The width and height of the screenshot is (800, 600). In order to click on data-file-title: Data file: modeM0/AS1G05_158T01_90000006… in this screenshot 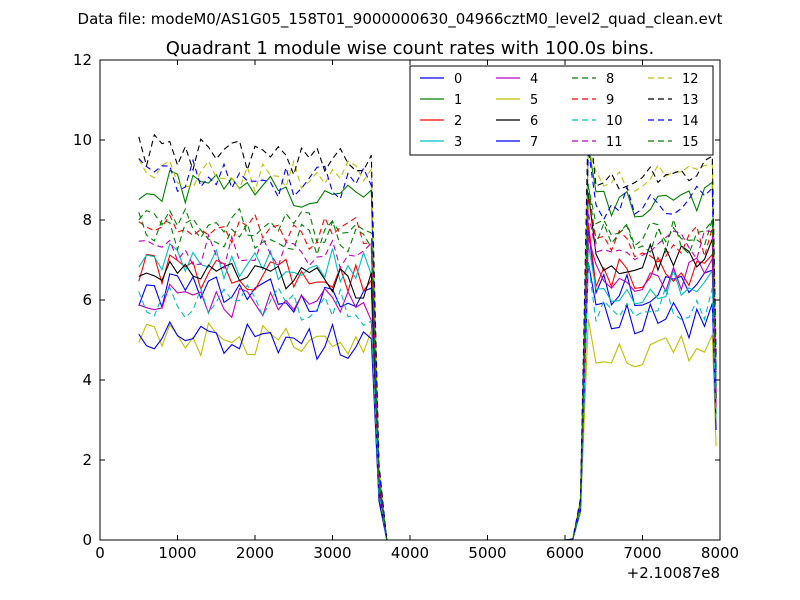, I will do `click(400, 19)`.